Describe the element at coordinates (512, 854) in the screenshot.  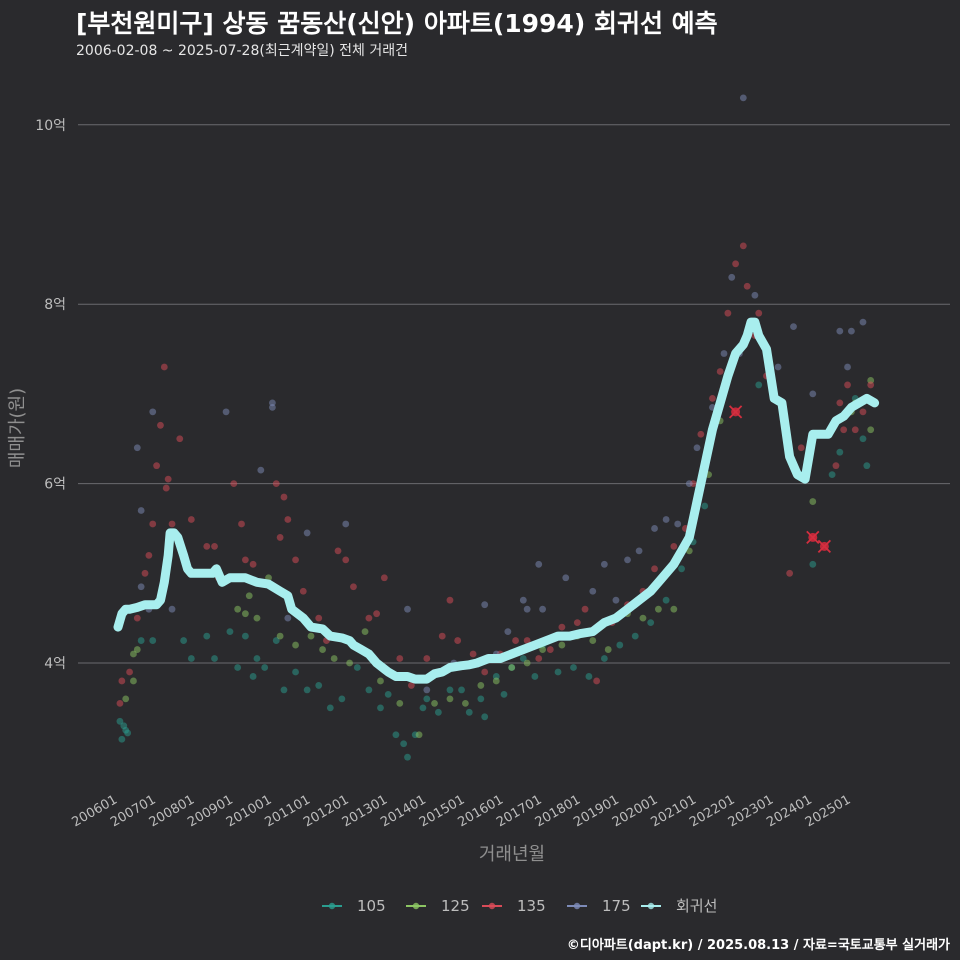
I see `x-axis-title: 거래년월` at that location.